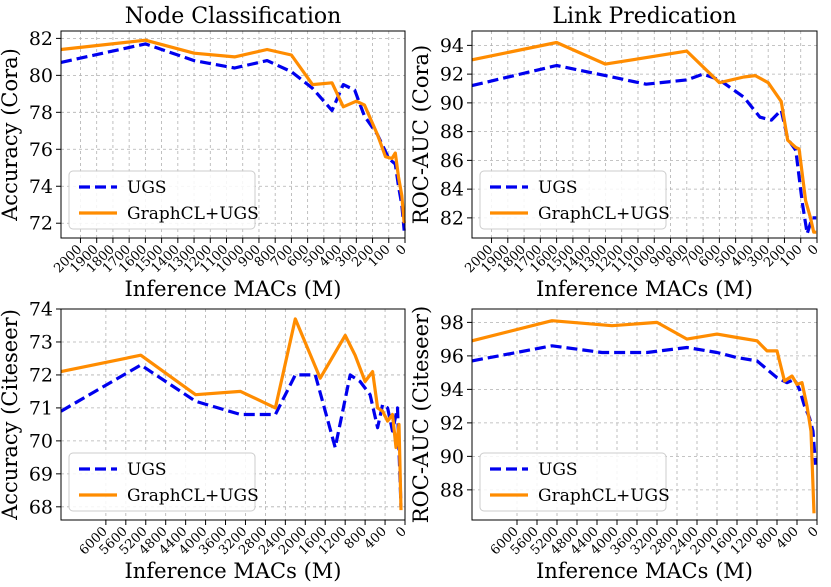  Describe the element at coordinates (41, 507) in the screenshot. I see `y-tick-label: 68` at that location.